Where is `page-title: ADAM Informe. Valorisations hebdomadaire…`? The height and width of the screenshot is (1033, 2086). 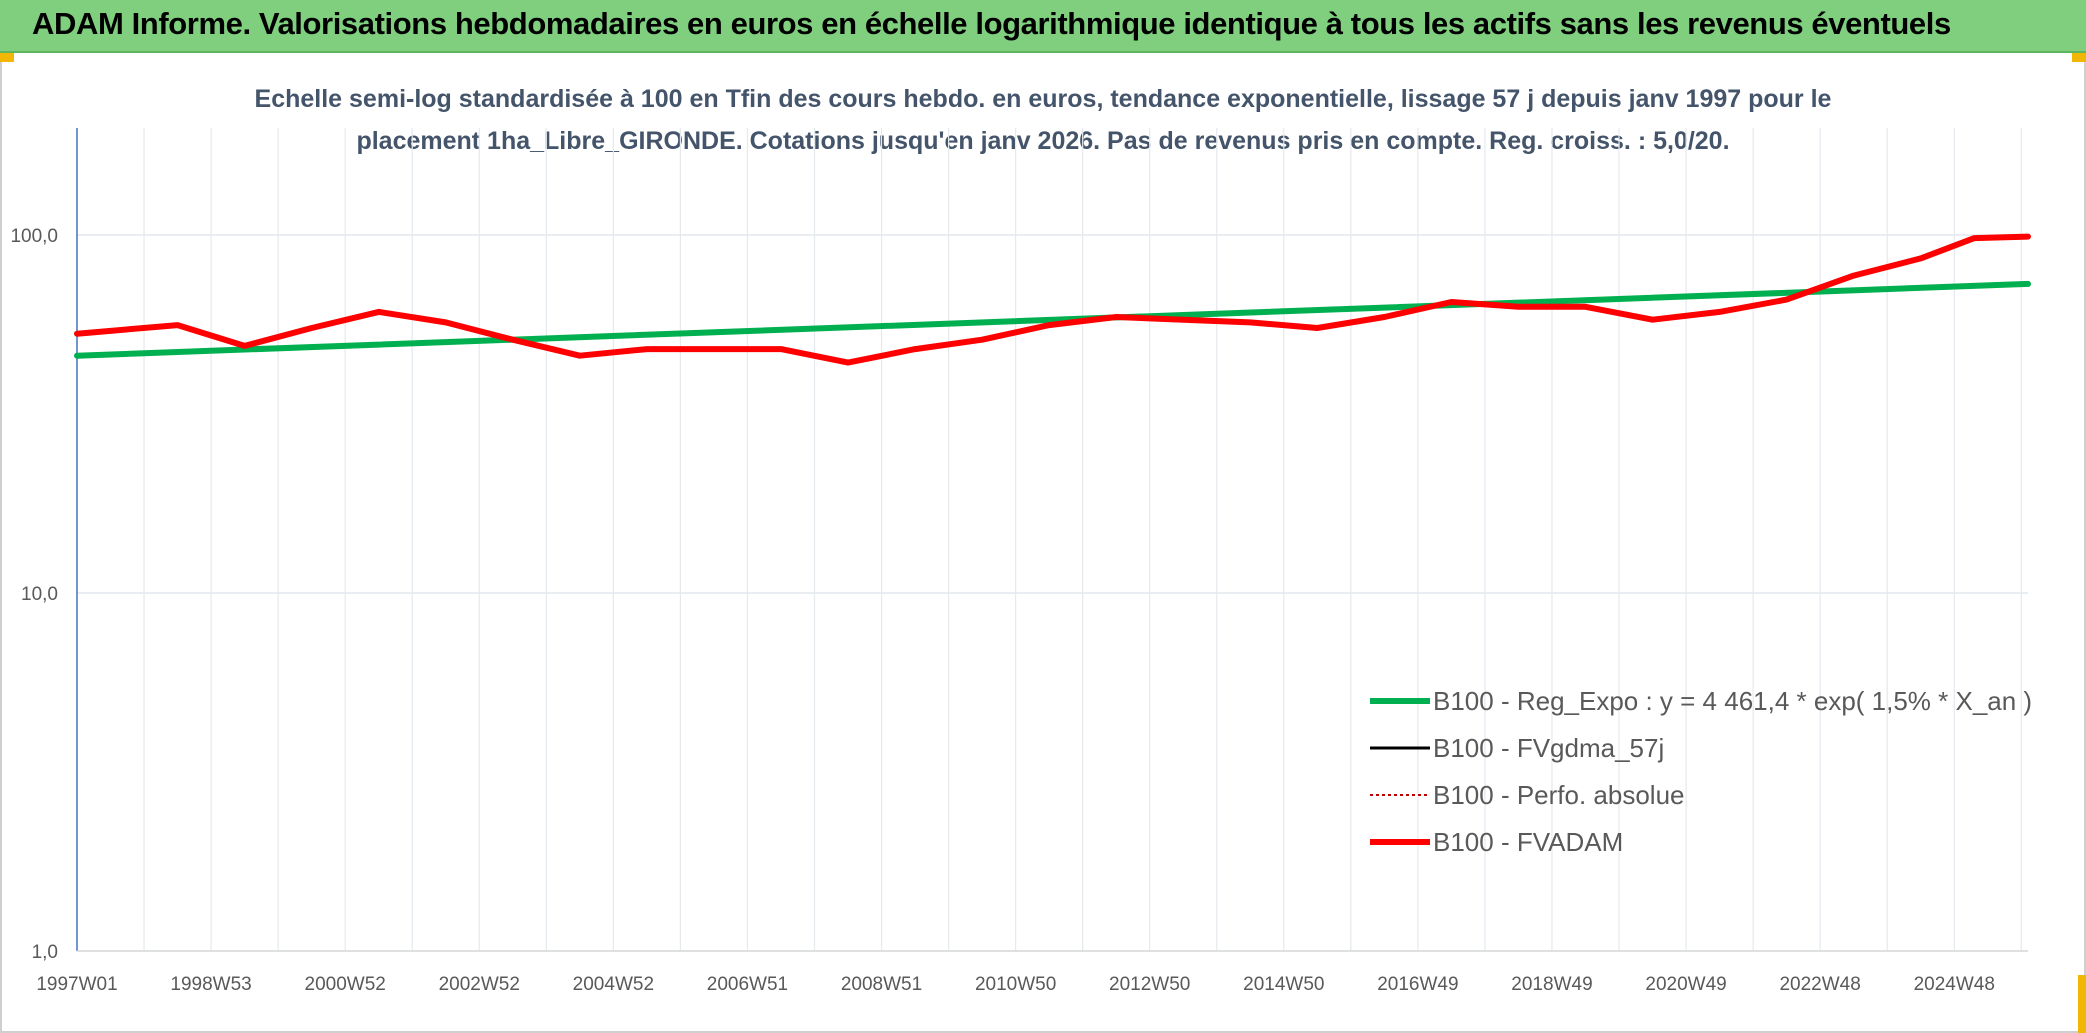
page-title: ADAM Informe. Valorisations hebdomadaire… is located at coordinates (991, 23).